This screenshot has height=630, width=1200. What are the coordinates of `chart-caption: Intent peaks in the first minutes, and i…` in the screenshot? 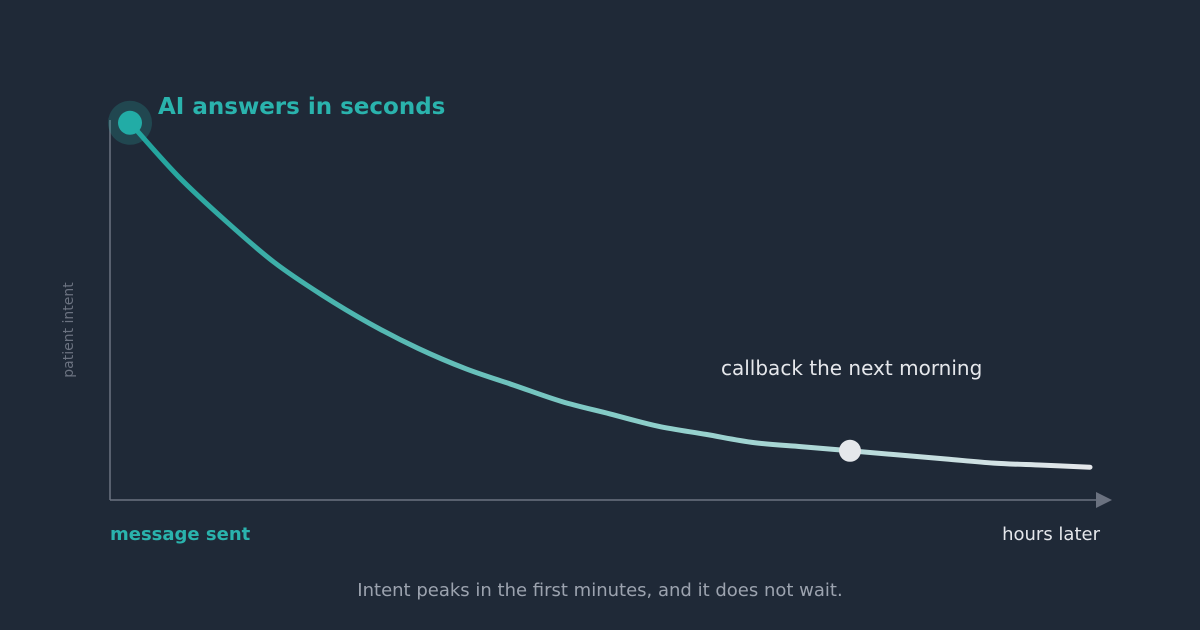 It's located at (600, 590).